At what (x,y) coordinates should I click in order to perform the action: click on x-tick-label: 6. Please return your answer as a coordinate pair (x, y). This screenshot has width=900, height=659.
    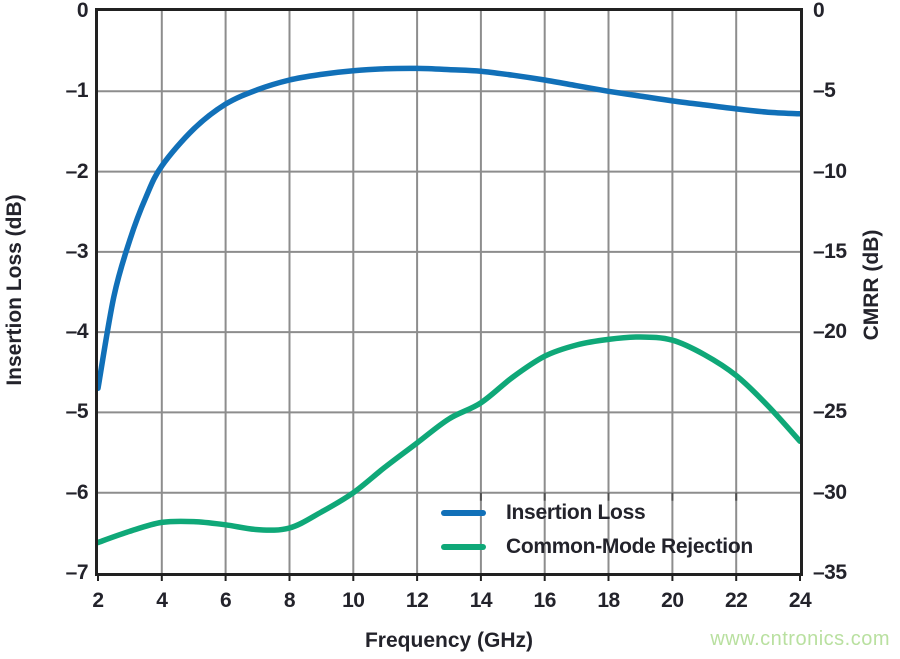
    Looking at the image, I should click on (226, 600).